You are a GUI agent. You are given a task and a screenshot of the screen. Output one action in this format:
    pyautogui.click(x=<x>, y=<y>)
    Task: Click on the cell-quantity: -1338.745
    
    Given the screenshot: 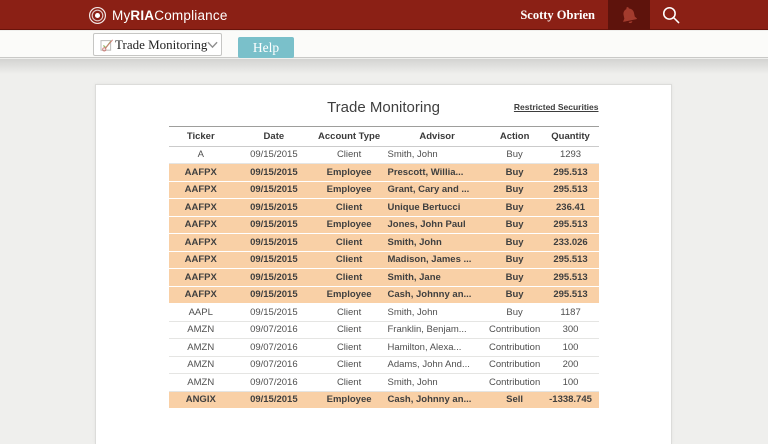 What is the action you would take?
    pyautogui.click(x=570, y=400)
    